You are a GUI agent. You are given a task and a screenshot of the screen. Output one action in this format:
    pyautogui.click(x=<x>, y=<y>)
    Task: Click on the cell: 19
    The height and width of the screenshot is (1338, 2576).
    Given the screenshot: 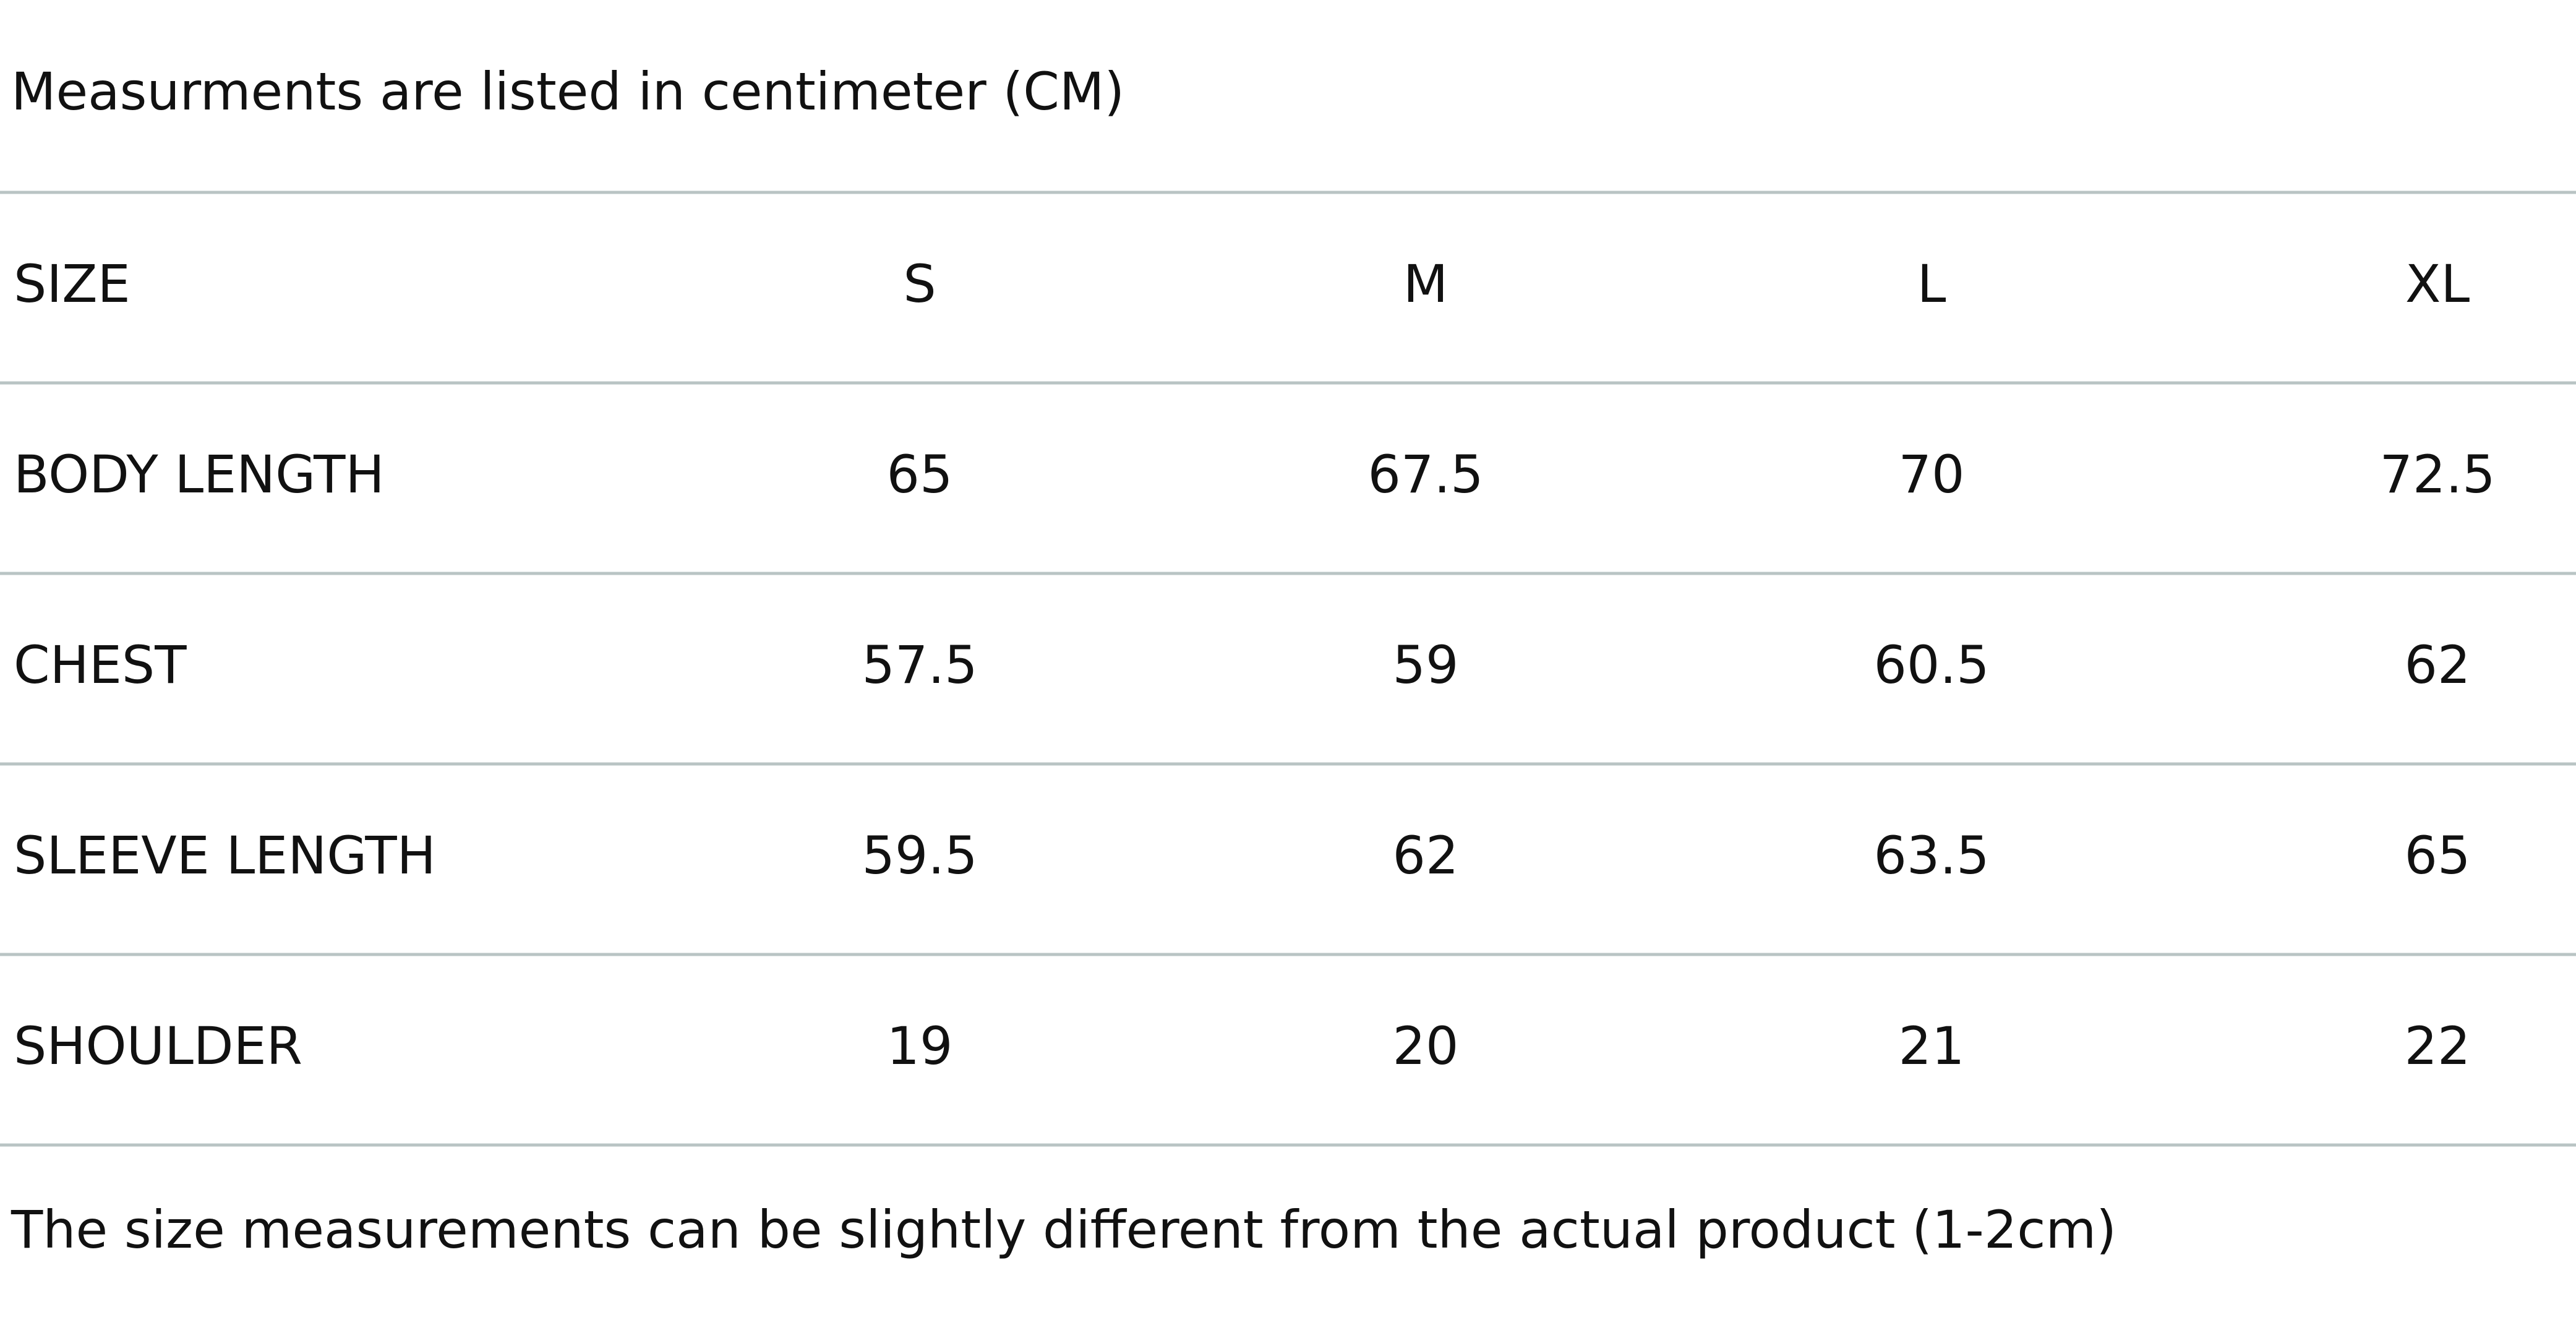 What is the action you would take?
    pyautogui.click(x=920, y=1046)
    